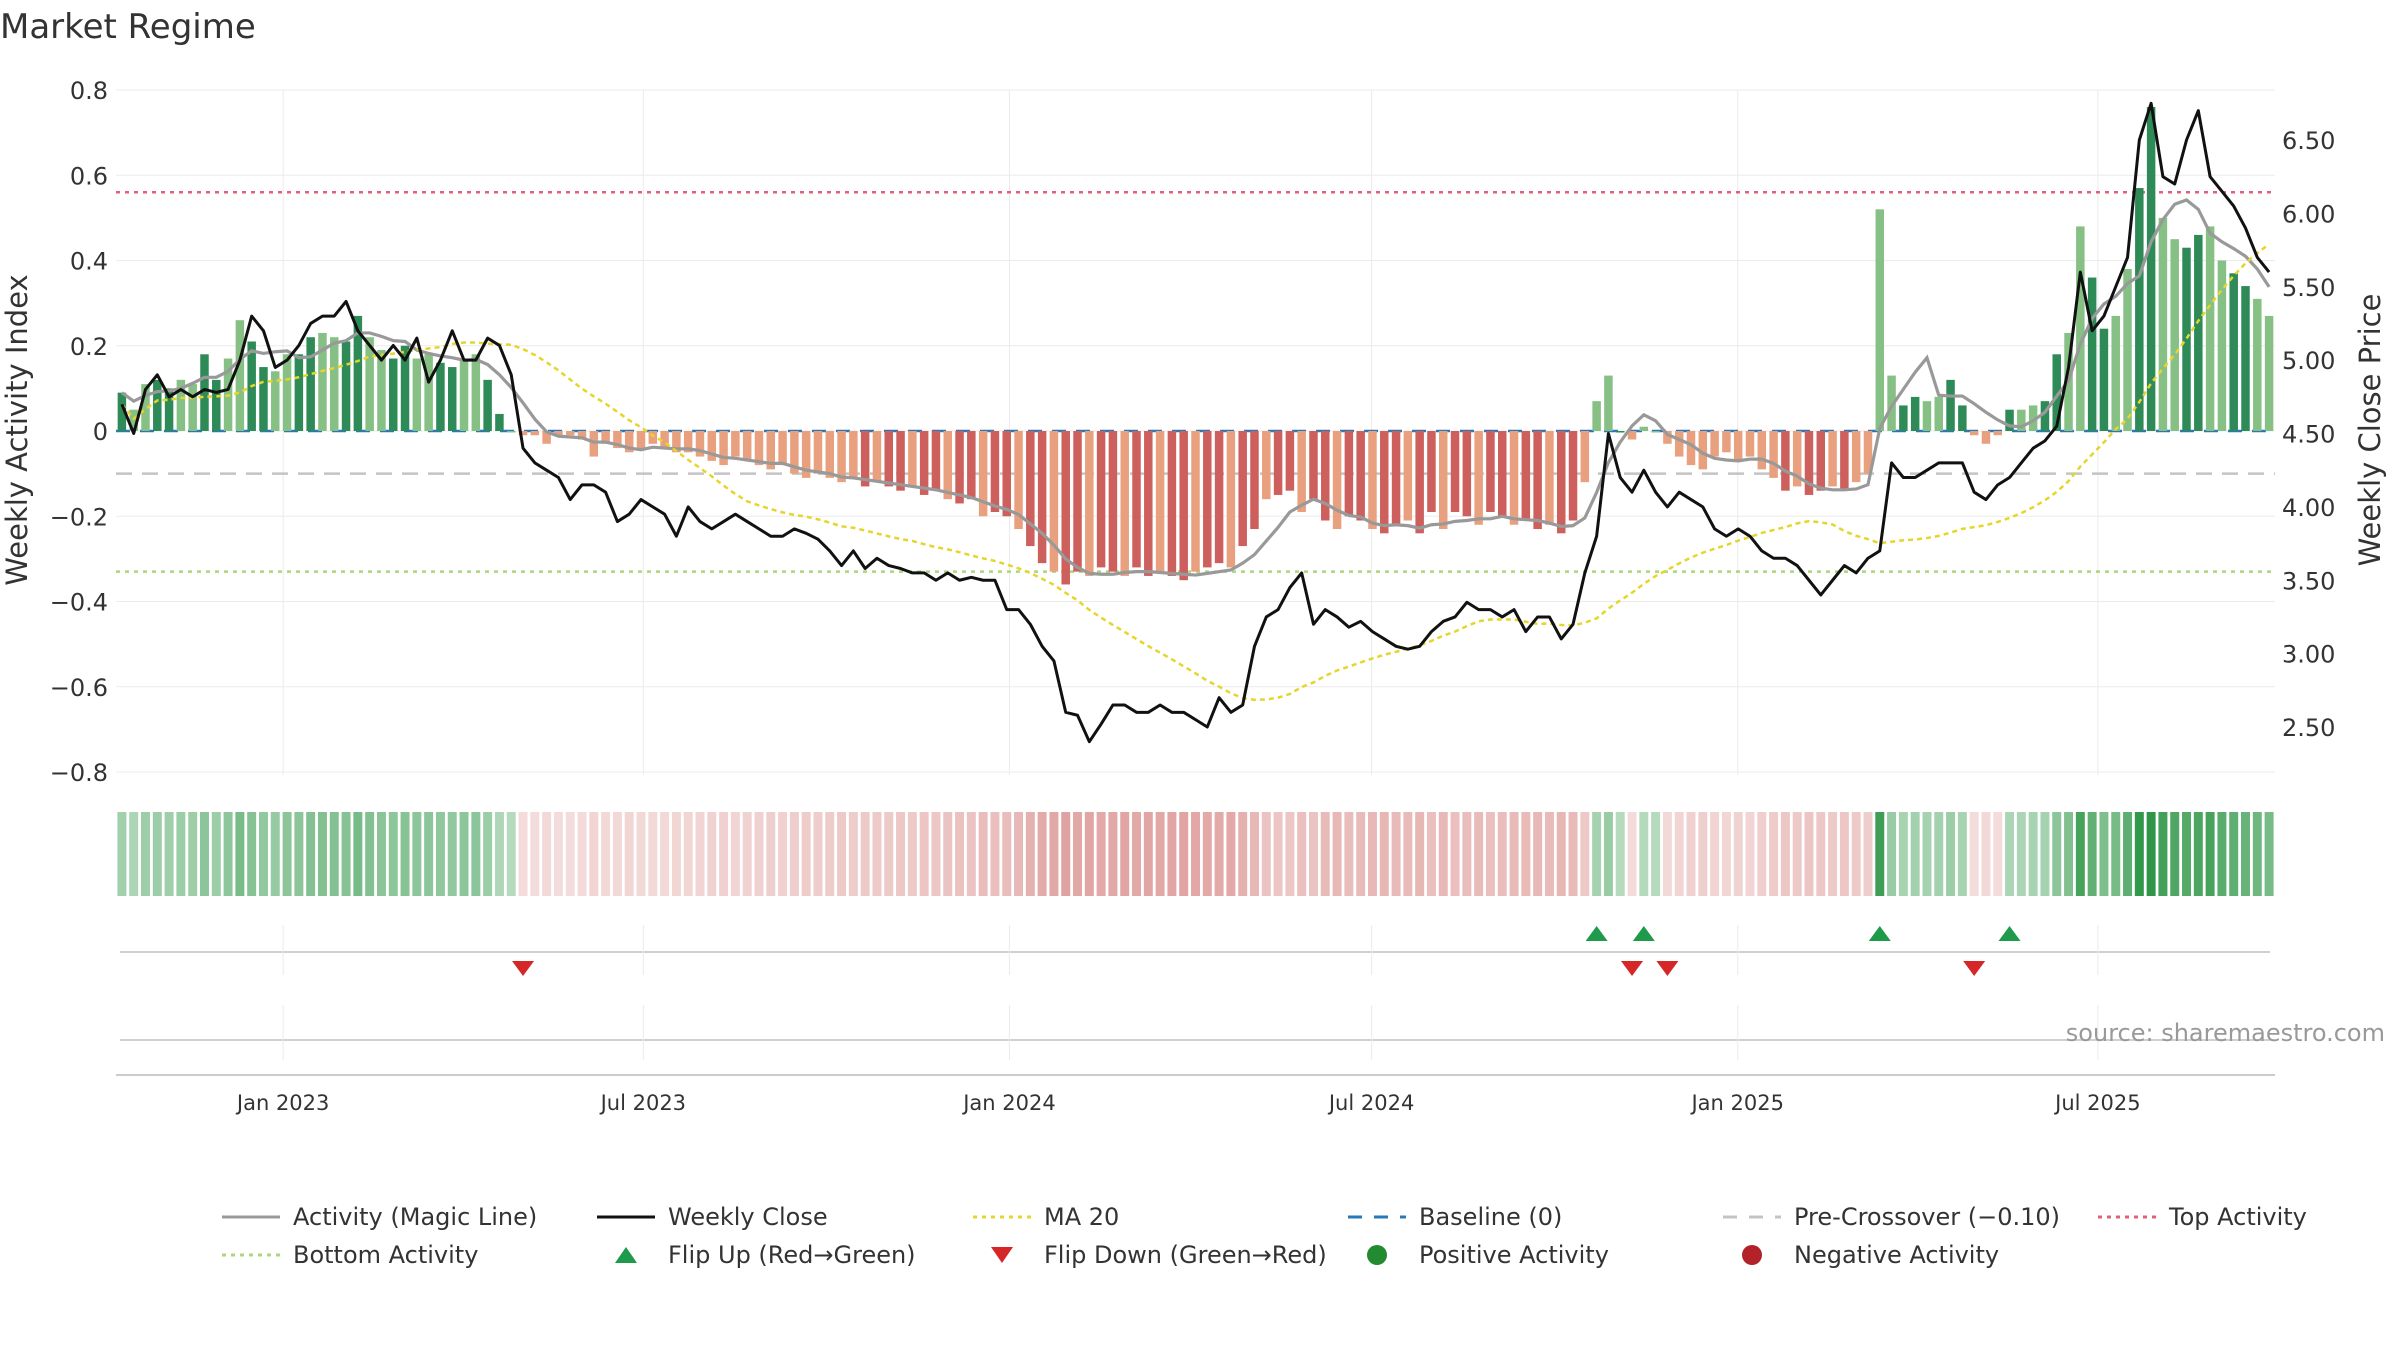  I want to click on y-right-tick-7: 3.00, so click(2308, 655).